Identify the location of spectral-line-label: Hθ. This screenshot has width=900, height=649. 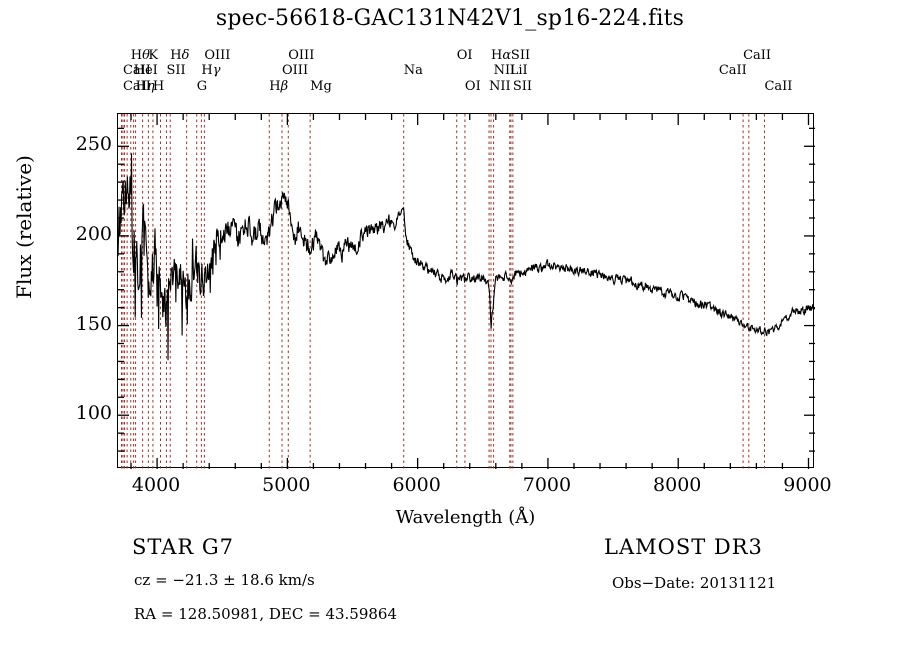
(140, 55).